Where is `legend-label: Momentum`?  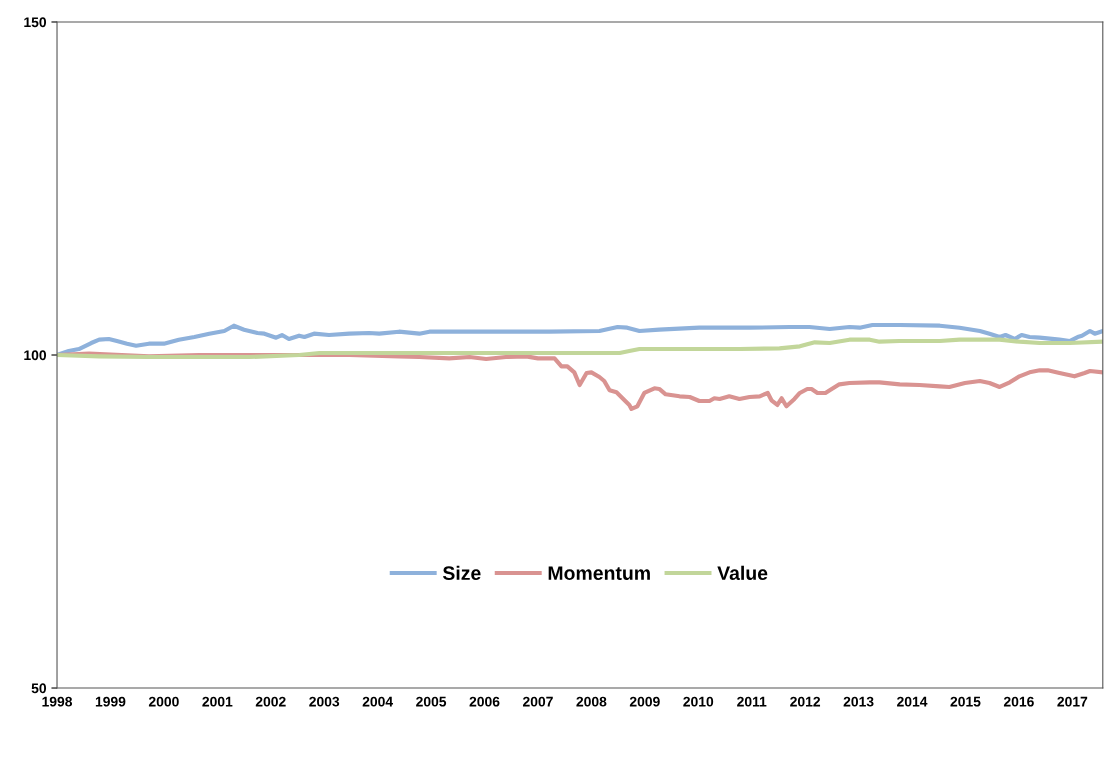 legend-label: Momentum is located at coordinates (599, 573).